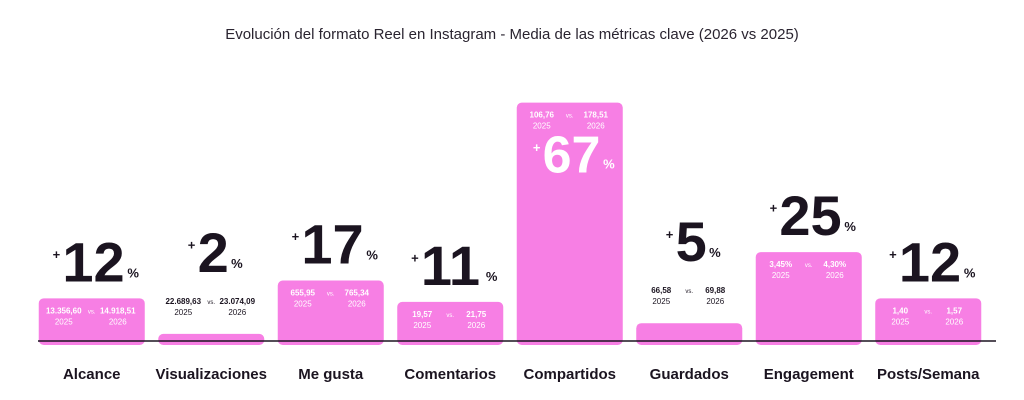 This screenshot has height=400, width=1024. What do you see at coordinates (834, 264) in the screenshot?
I see `value-2026: 4,30%` at bounding box center [834, 264].